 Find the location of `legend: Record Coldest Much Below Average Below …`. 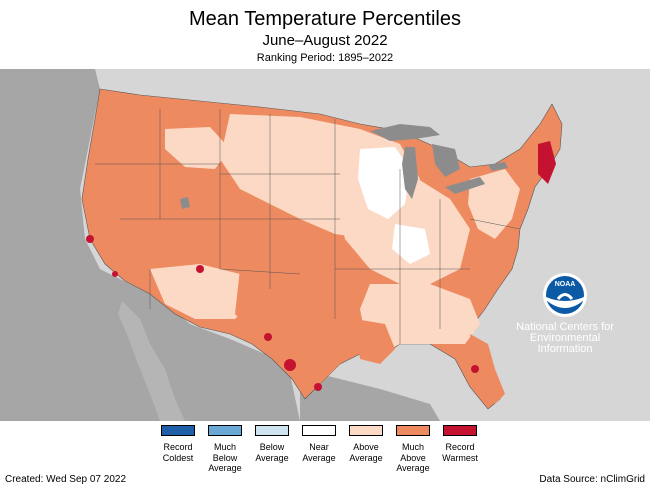

legend: Record Coldest Much Below Average Below … is located at coordinates (318, 451).